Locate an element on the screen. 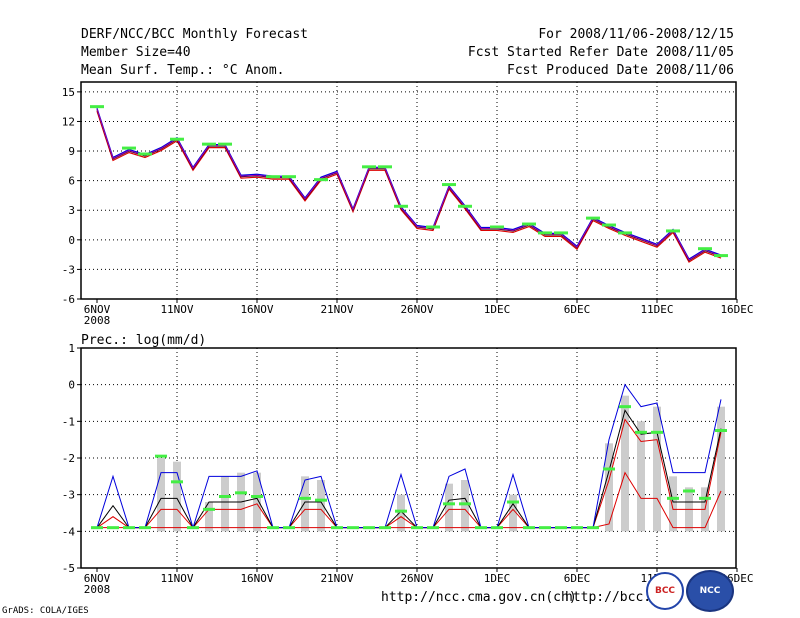  temp-ytick-label: 6 is located at coordinates (71, 181).